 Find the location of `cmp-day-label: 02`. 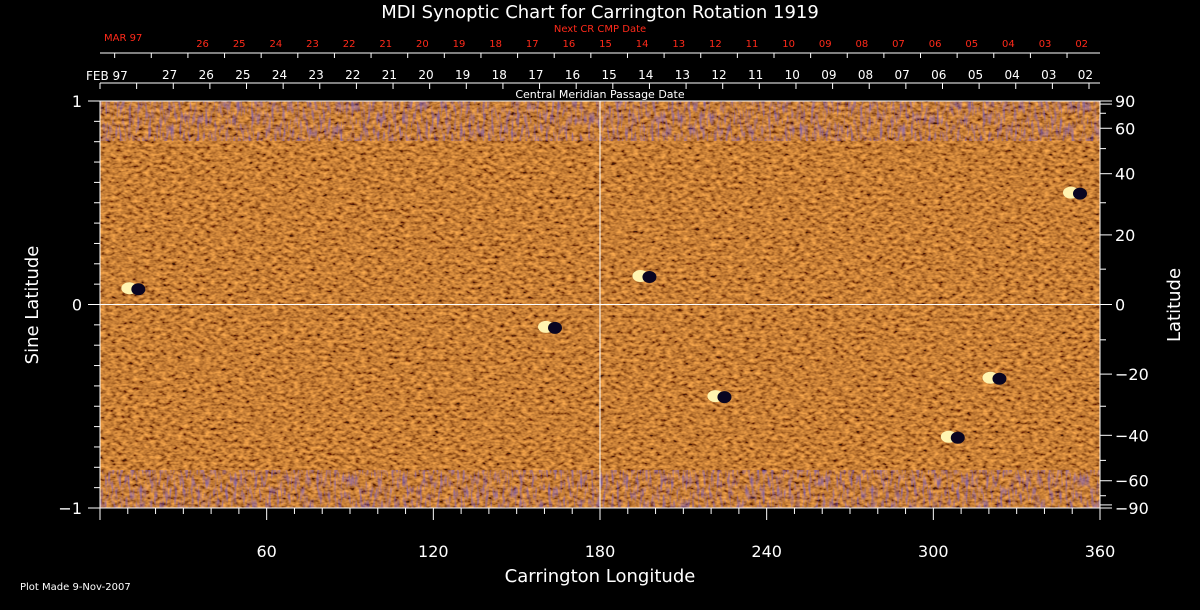

cmp-day-label: 02 is located at coordinates (1085, 75).